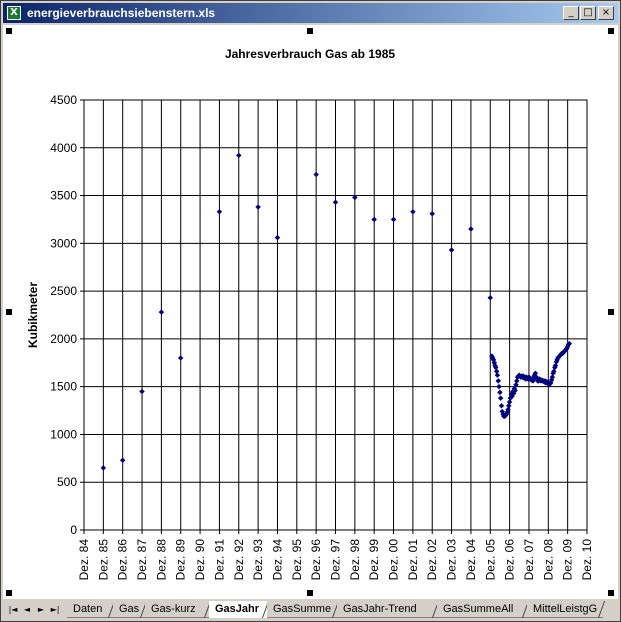 The height and width of the screenshot is (622, 621). I want to click on x-tick-label: Dez. 86, so click(123, 560).